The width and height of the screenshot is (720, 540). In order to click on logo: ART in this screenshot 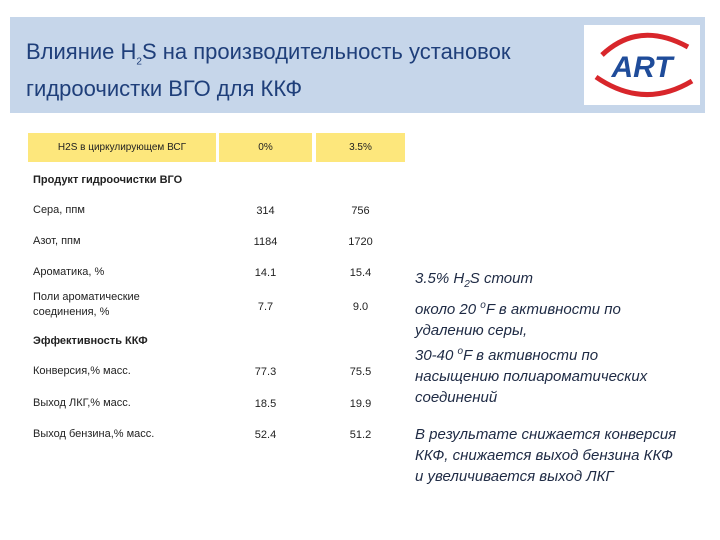, I will do `click(642, 65)`.